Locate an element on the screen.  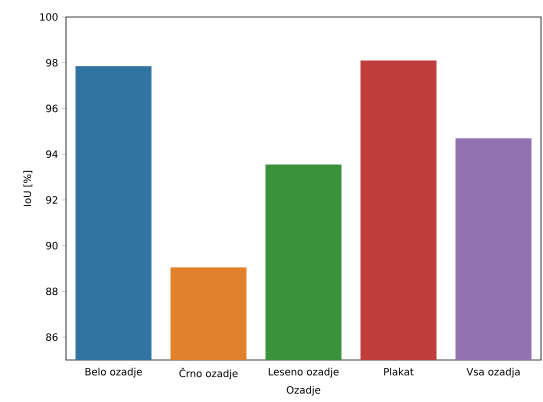
y-tick-label: 86 is located at coordinates (52, 337).